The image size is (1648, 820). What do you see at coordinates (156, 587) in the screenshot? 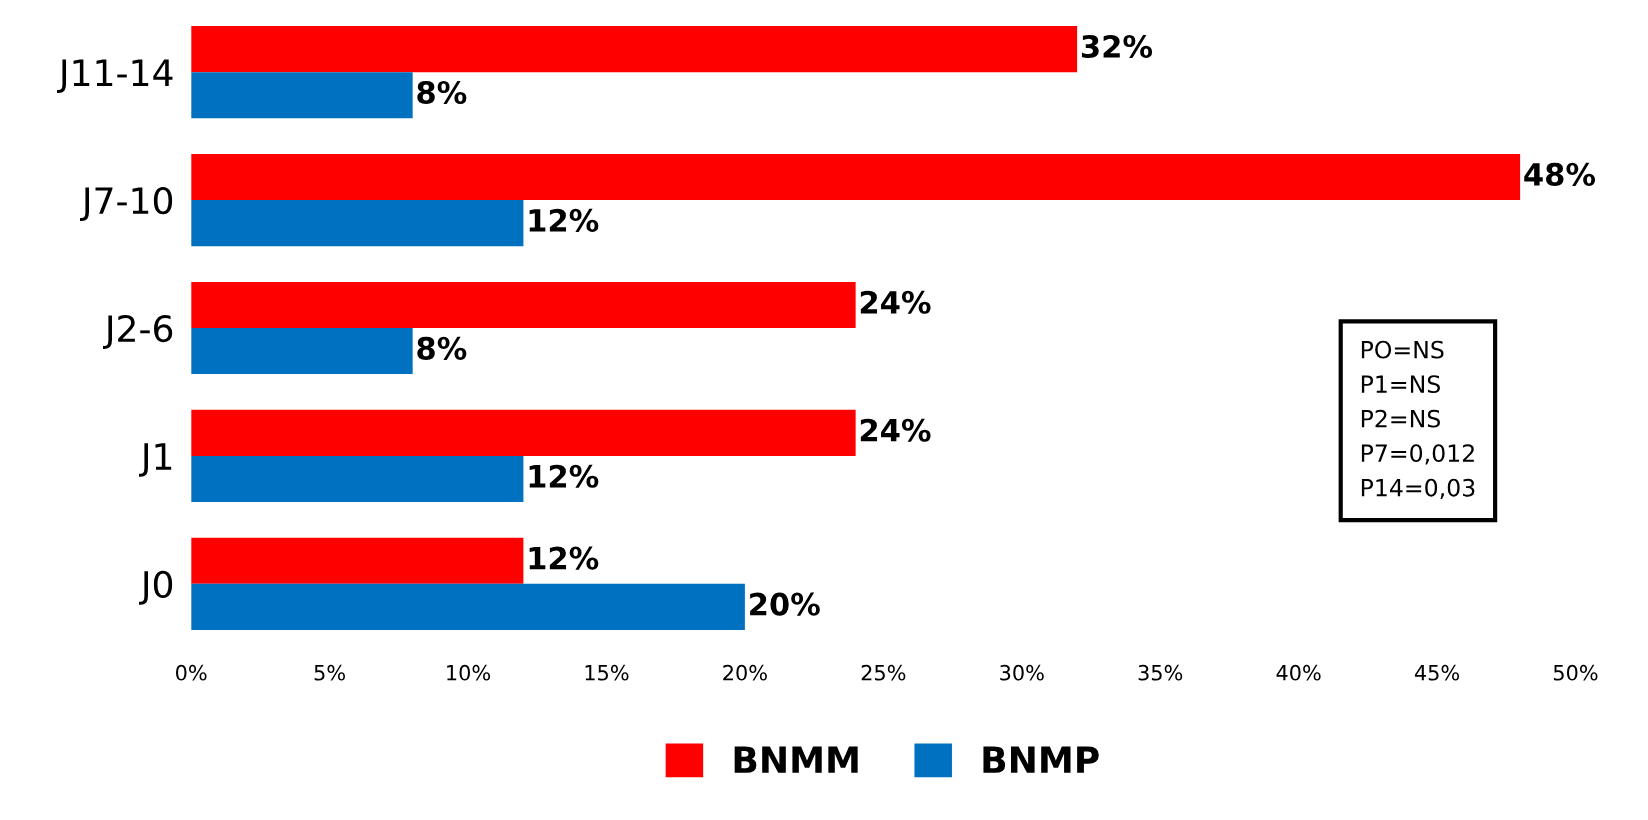
I see `y-tick-label: J0` at bounding box center [156, 587].